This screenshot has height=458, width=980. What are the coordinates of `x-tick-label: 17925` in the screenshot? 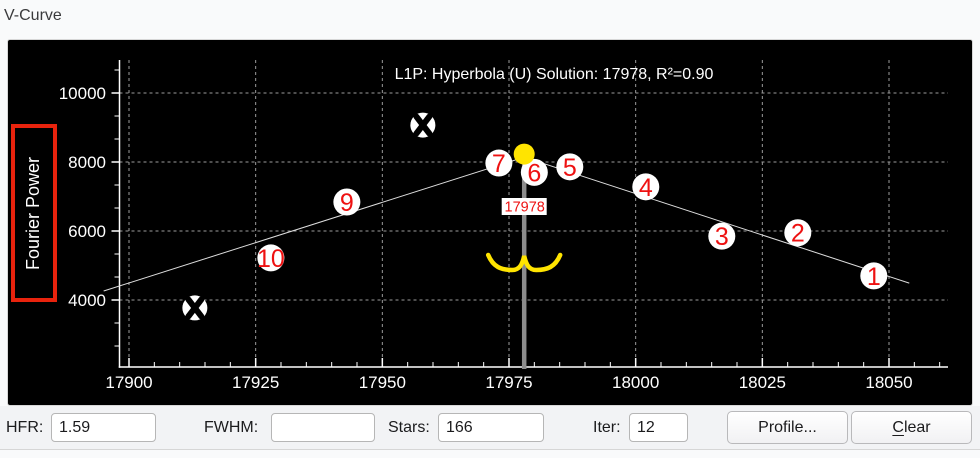 It's located at (255, 382).